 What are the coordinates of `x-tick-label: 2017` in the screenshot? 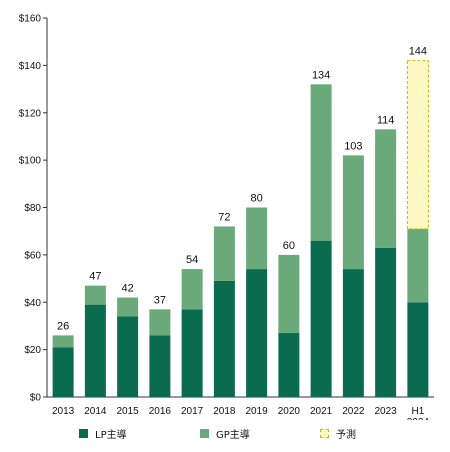 It's located at (192, 411).